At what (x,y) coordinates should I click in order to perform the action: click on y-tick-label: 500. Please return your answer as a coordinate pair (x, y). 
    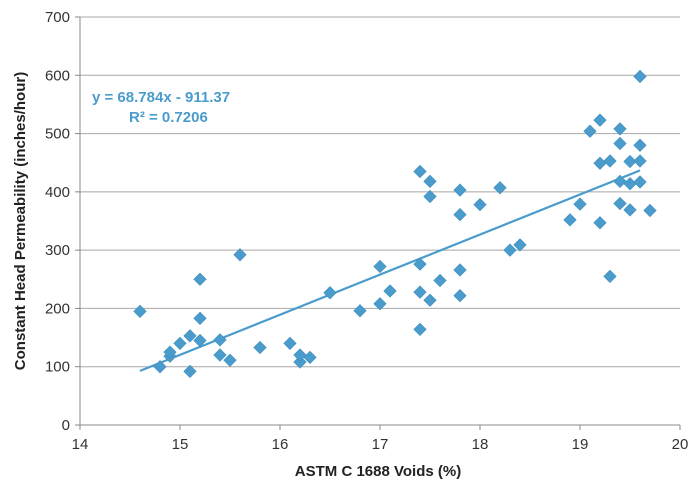
    Looking at the image, I should click on (57, 134).